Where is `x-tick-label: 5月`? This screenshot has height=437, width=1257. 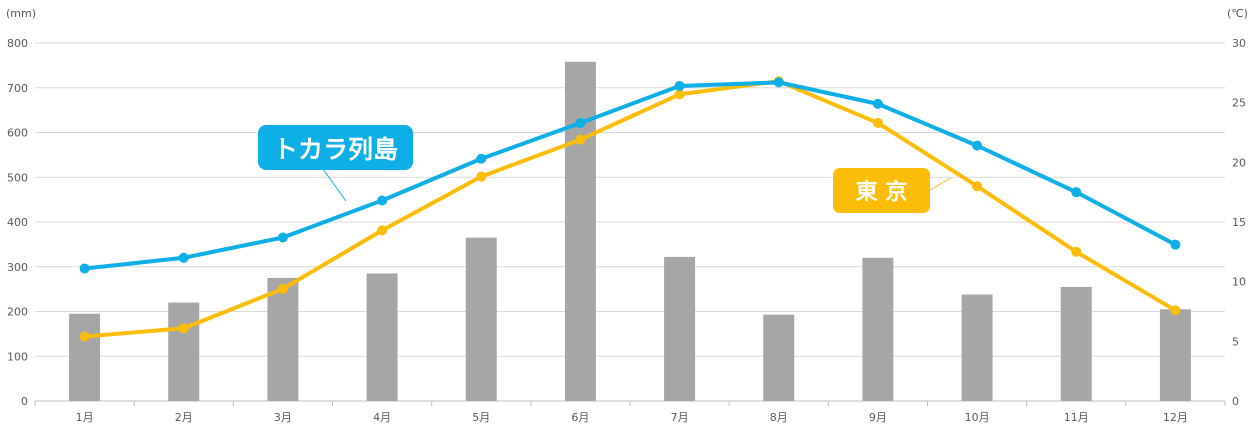 x-tick-label: 5月 is located at coordinates (481, 417).